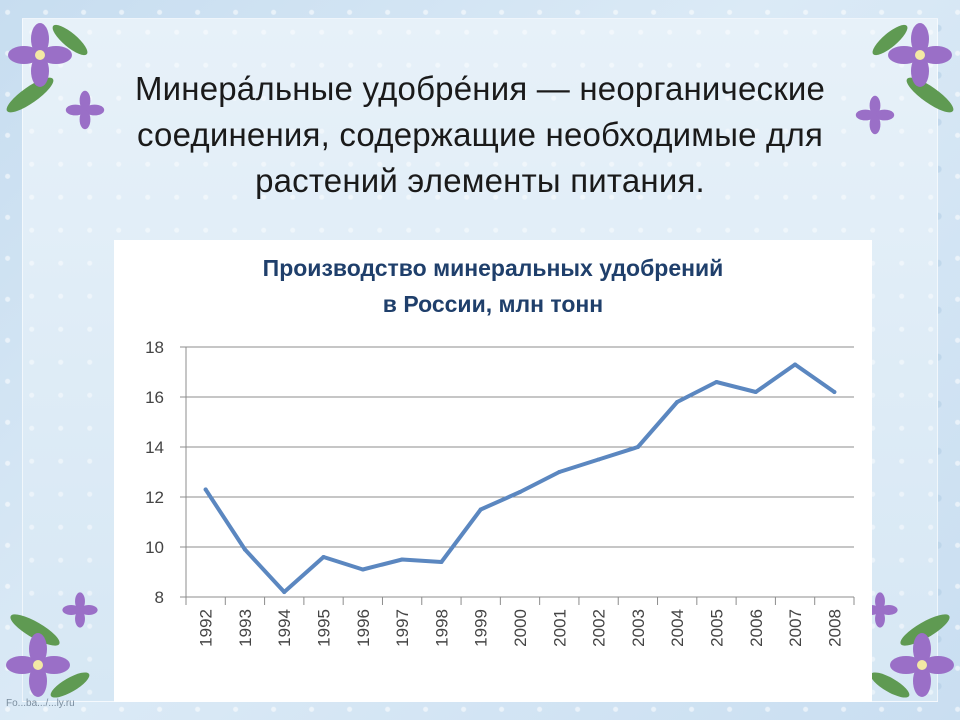 The image size is (960, 720). Describe the element at coordinates (756, 628) in the screenshot. I see `x-tick-label: 2006` at that location.